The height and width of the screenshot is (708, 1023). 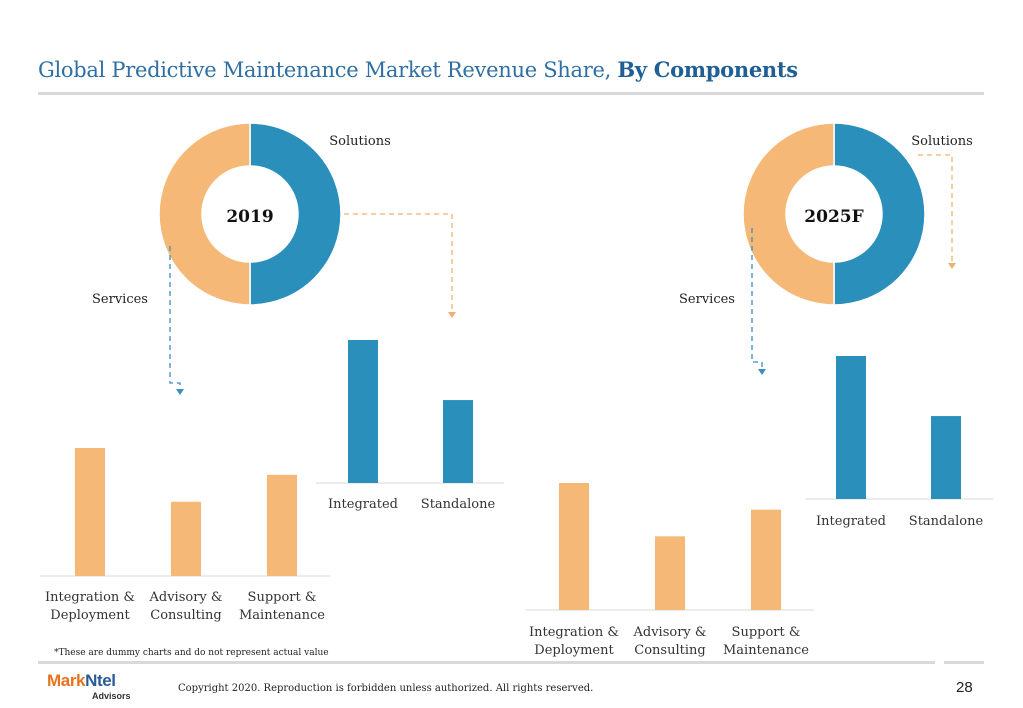 What do you see at coordinates (120, 299) in the screenshot?
I see `donut-0-label-services: Services` at bounding box center [120, 299].